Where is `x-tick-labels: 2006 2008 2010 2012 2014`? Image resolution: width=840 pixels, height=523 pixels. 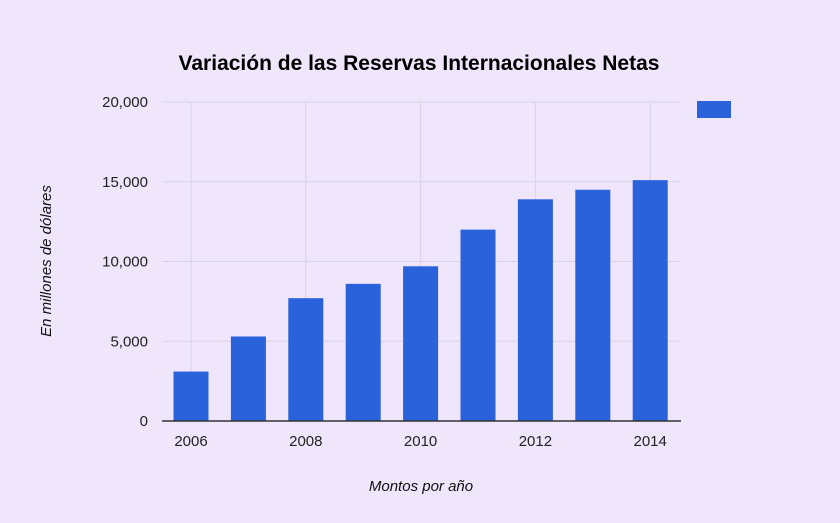 x-tick-labels: 2006 2008 2010 2012 2014 is located at coordinates (420, 441).